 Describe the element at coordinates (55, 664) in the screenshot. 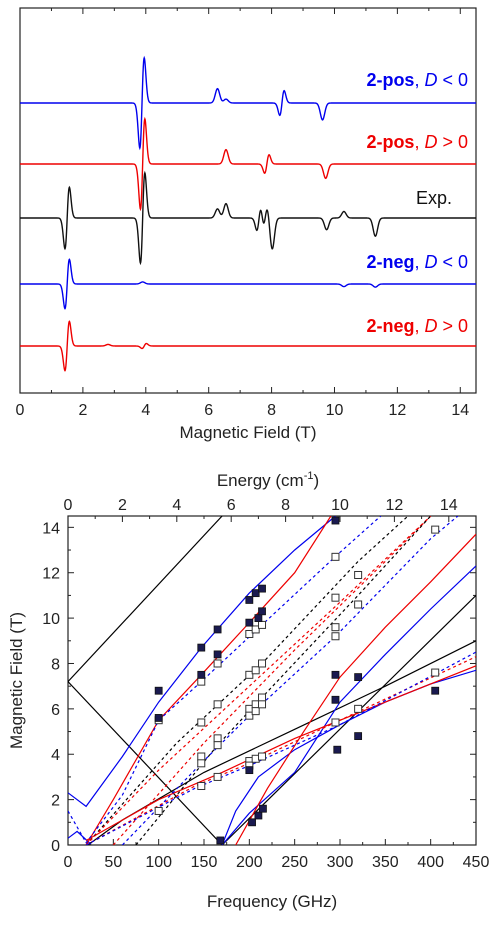

I see `y-tick-label: 8` at that location.